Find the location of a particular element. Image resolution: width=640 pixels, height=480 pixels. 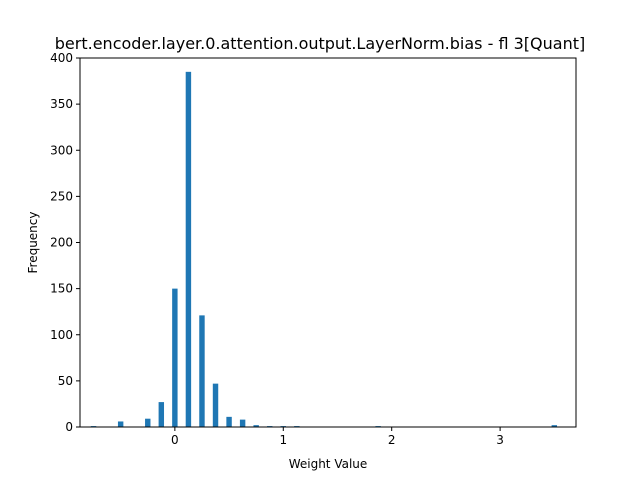

x-tick-label: 0 is located at coordinates (175, 440).